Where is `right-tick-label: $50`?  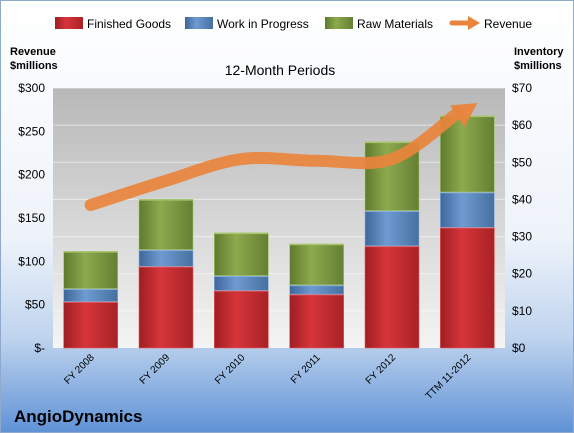 right-tick-label: $50 is located at coordinates (522, 162).